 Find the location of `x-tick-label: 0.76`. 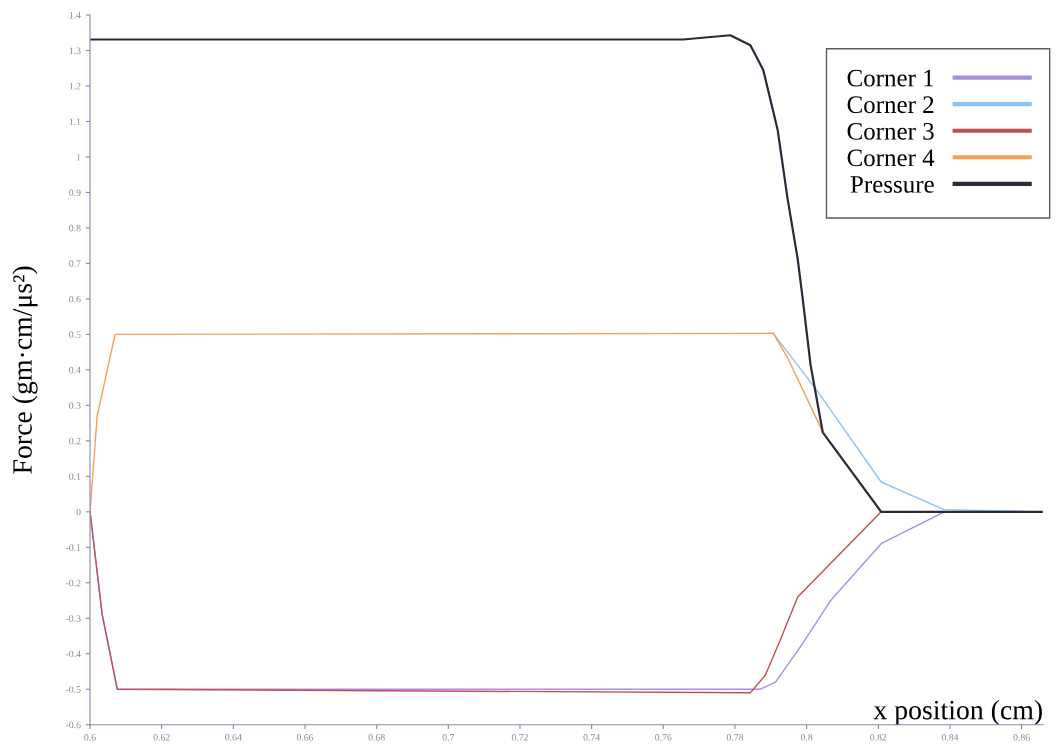

x-tick-label: 0.76 is located at coordinates (663, 737).